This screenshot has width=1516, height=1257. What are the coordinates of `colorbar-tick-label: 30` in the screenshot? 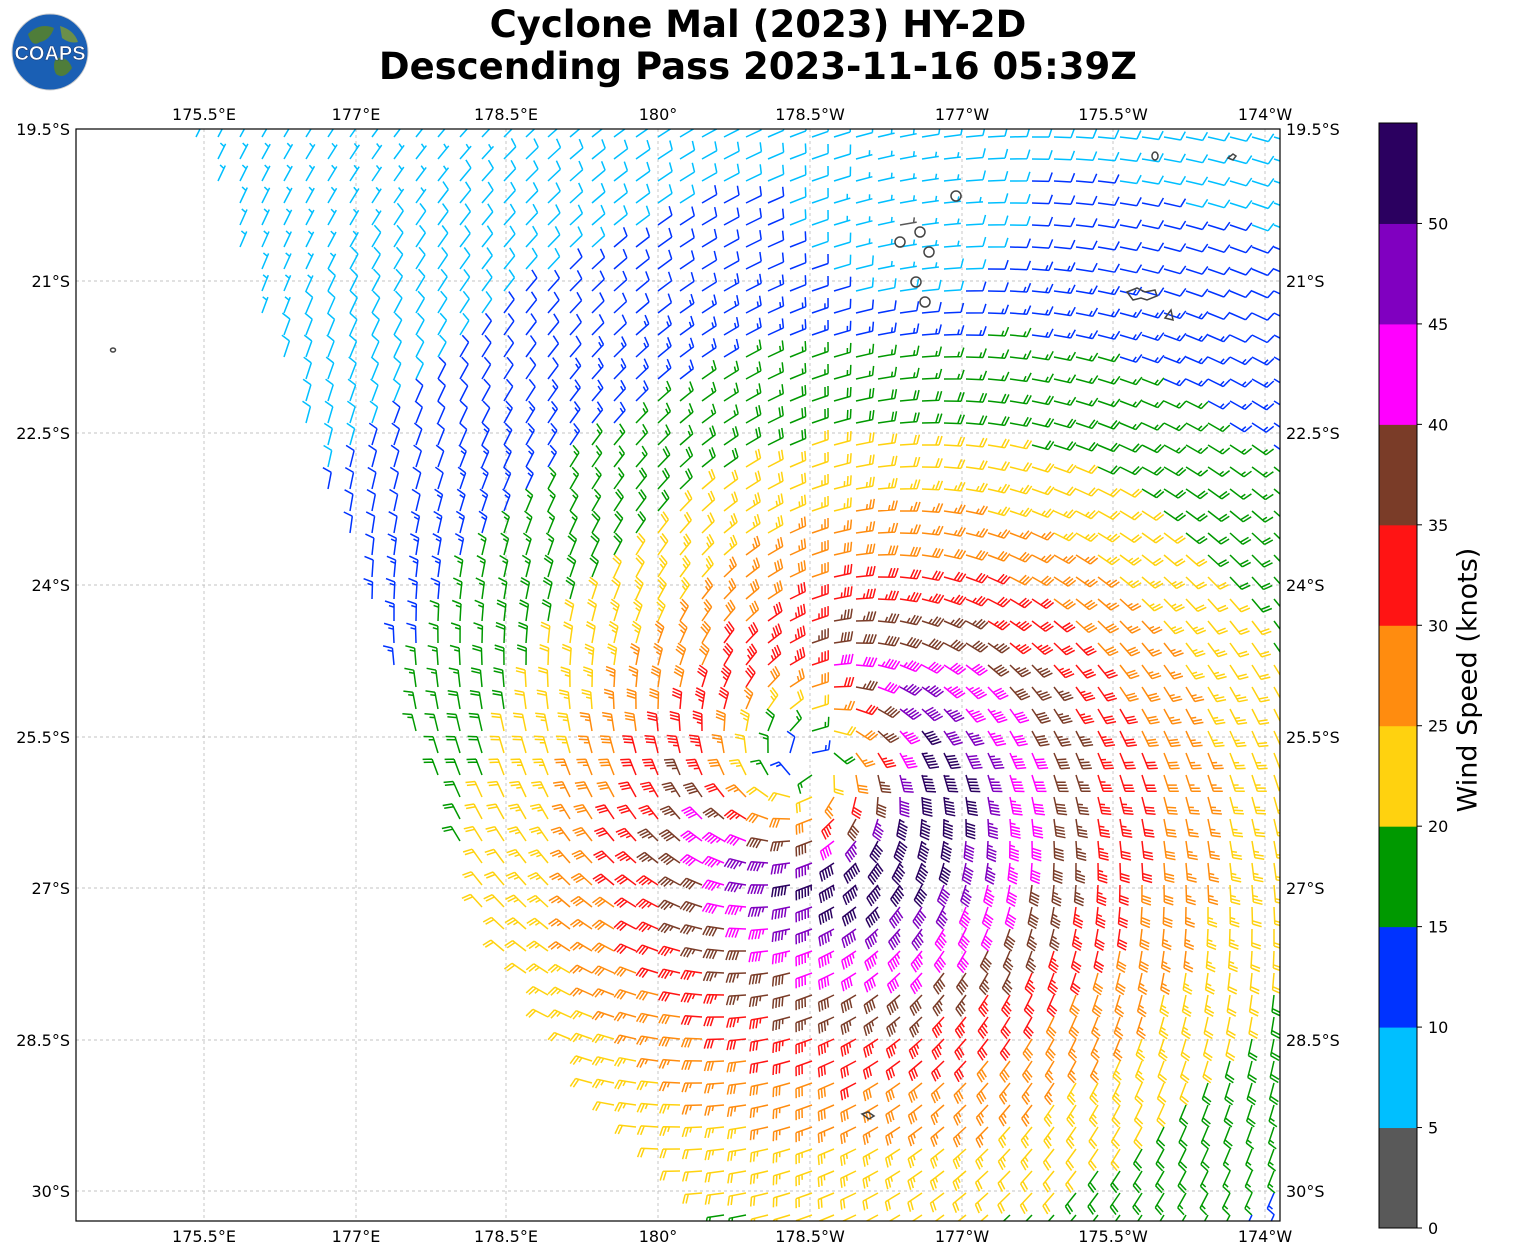 It's located at (1438, 625).